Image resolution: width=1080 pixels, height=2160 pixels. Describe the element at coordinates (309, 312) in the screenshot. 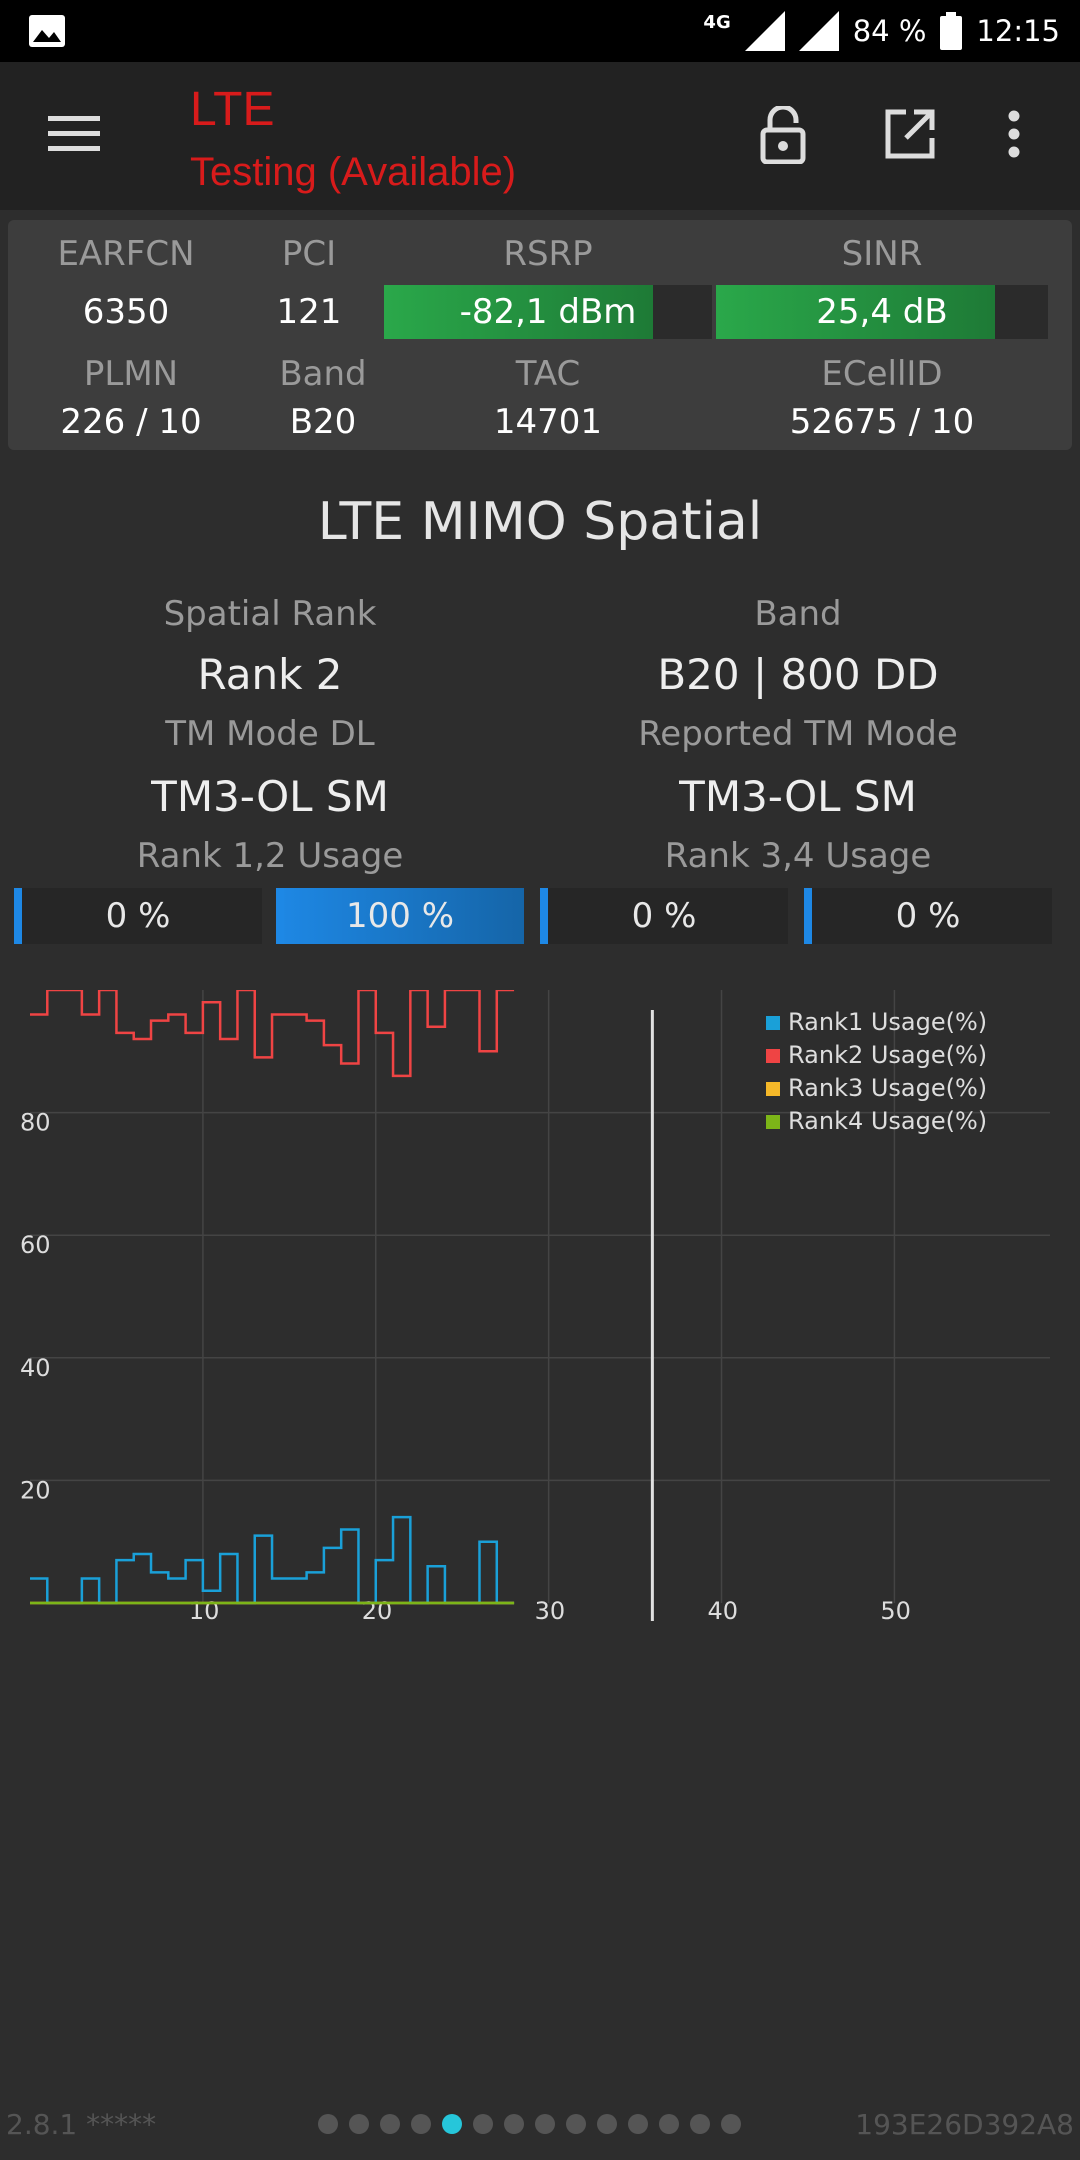

I see `pci-value: 121` at that location.